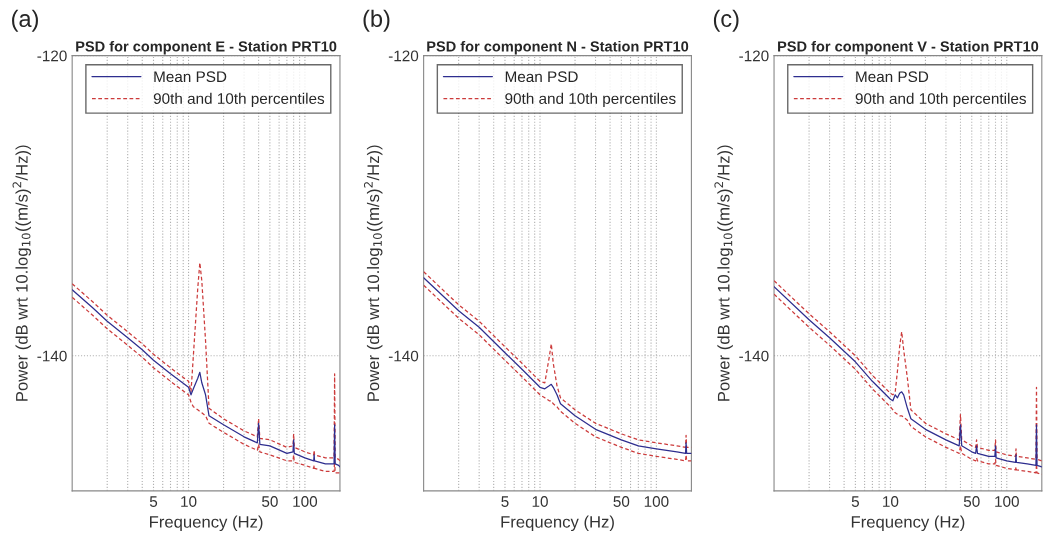 Image resolution: width=1046 pixels, height=540 pixels. What do you see at coordinates (25, 20) in the screenshot?
I see `text: (a)` at bounding box center [25, 20].